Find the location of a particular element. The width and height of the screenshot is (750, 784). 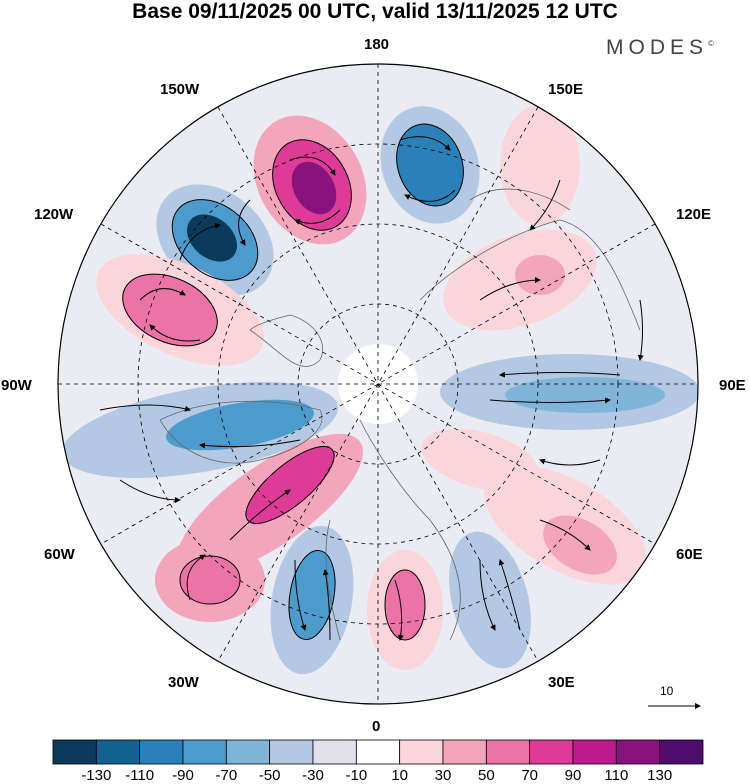

colorbar-tick-label: -130 is located at coordinates (96, 775).